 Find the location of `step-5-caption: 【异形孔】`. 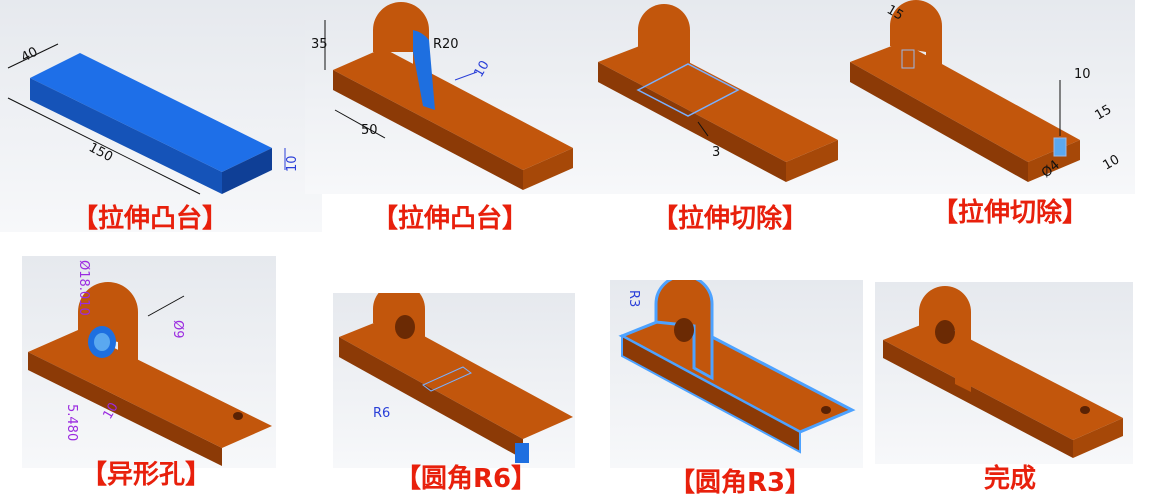

step-5-caption: 【异形孔】 is located at coordinates (145, 475).